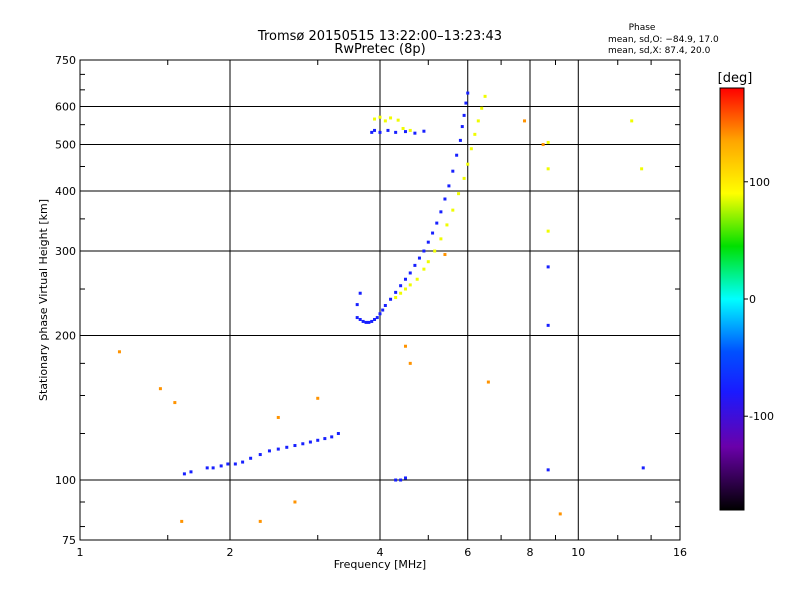 This screenshot has height=600, width=800. What do you see at coordinates (65, 191) in the screenshot?
I see `y-tick-label: 400` at bounding box center [65, 191].